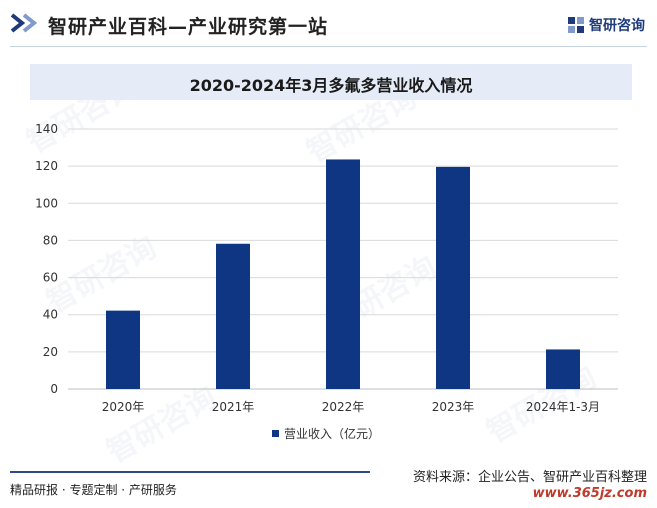 The width and height of the screenshot is (657, 508). What do you see at coordinates (46, 166) in the screenshot?
I see `y-tick-label: 120` at bounding box center [46, 166].